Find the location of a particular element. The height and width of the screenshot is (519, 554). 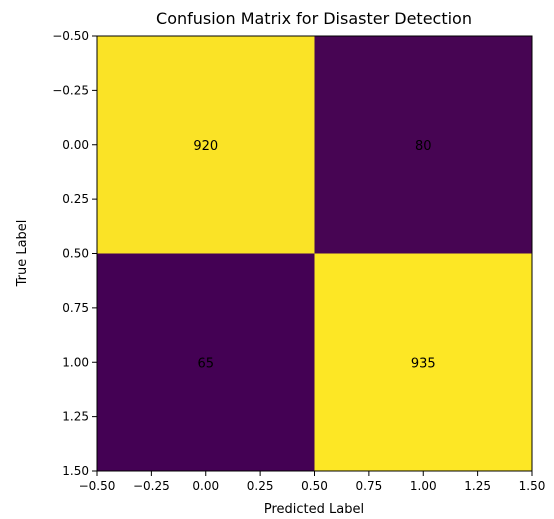

chart-title: Confusion Matrix for Disaster Detection is located at coordinates (314, 18).